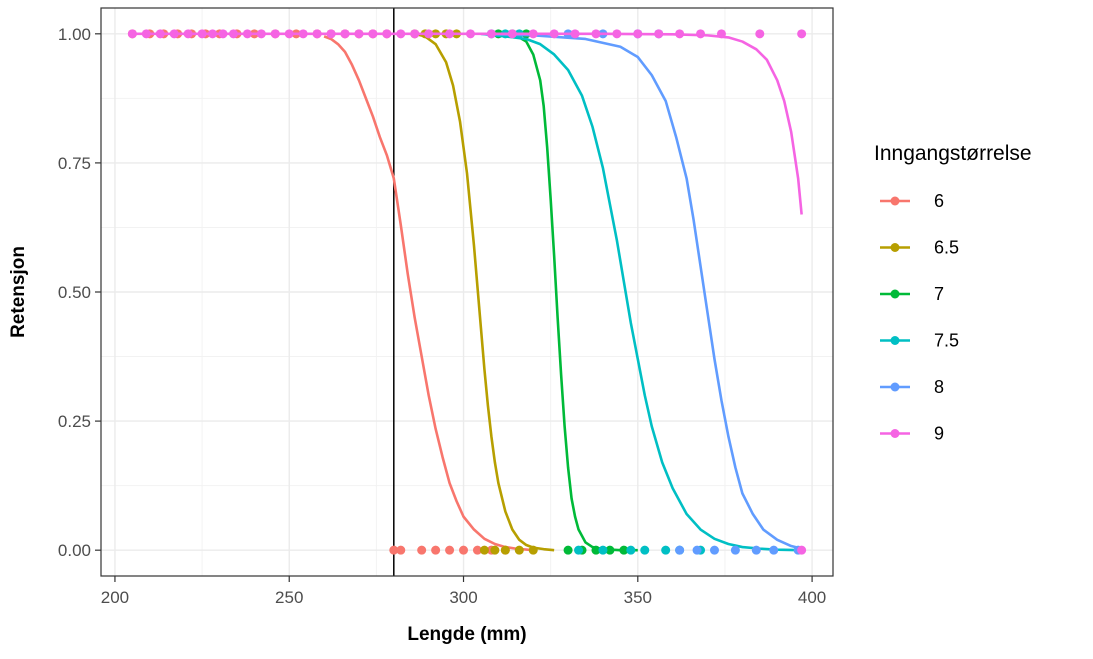 Image resolution: width=1093 pixels, height=659 pixels. Describe the element at coordinates (939, 434) in the screenshot. I see `legend-label: 9` at that location.